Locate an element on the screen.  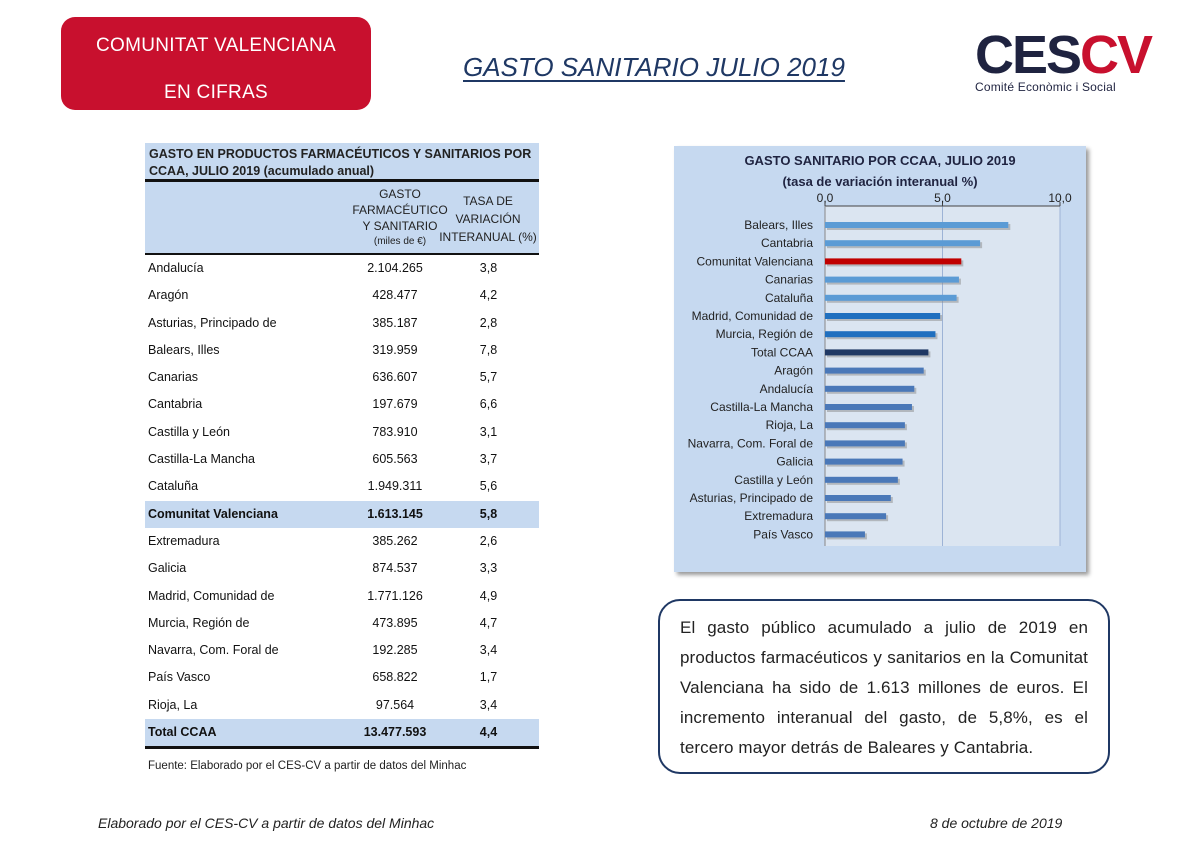
row-value: 2.104.265 is located at coordinates (395, 268).